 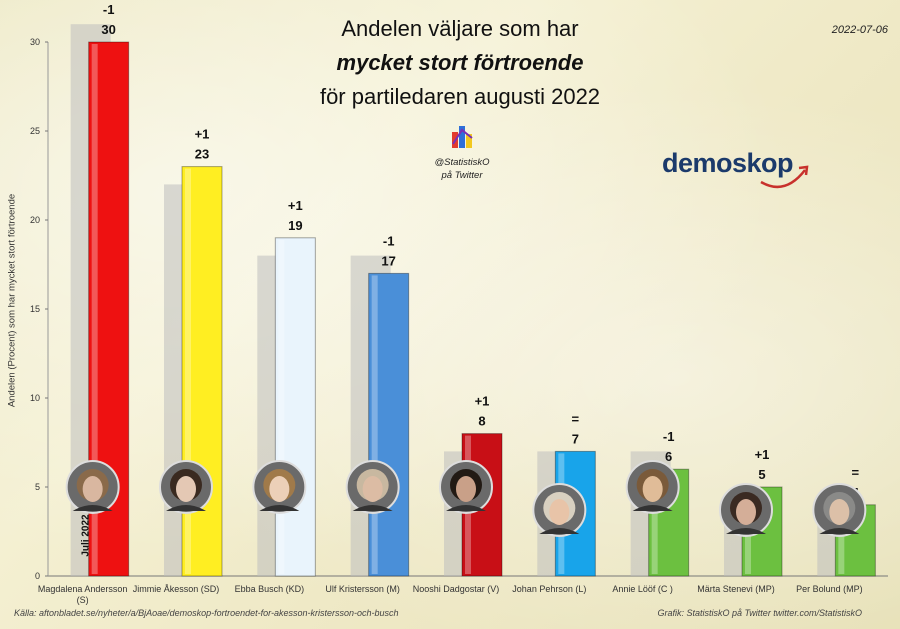 I want to click on y-tick-label: 25, so click(x=35, y=131).